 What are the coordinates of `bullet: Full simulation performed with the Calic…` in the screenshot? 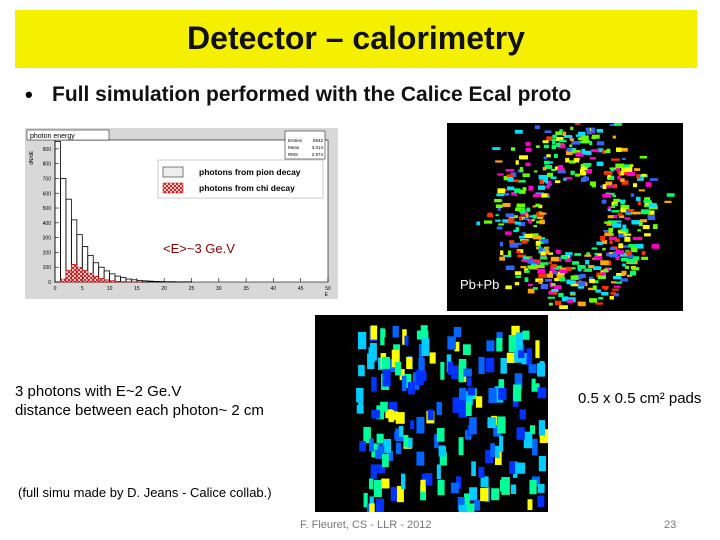 It's located at (312, 94).